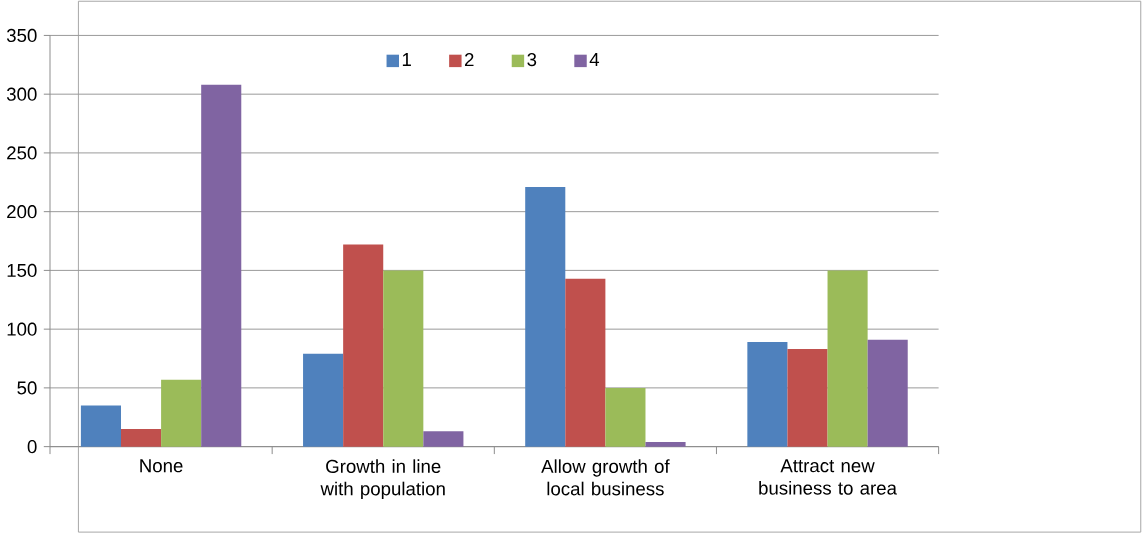 The image size is (1142, 533). I want to click on x-tick-label: Allow growth of local business, so click(605, 477).